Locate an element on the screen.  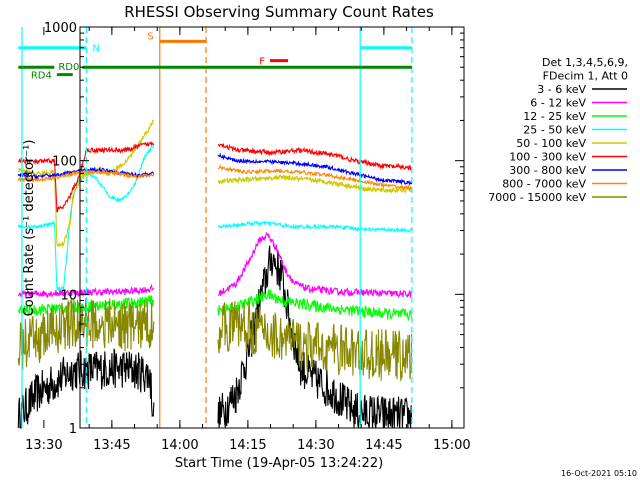
legend-label-25-50-kev: 25 - 50 keV is located at coordinates (554, 130).